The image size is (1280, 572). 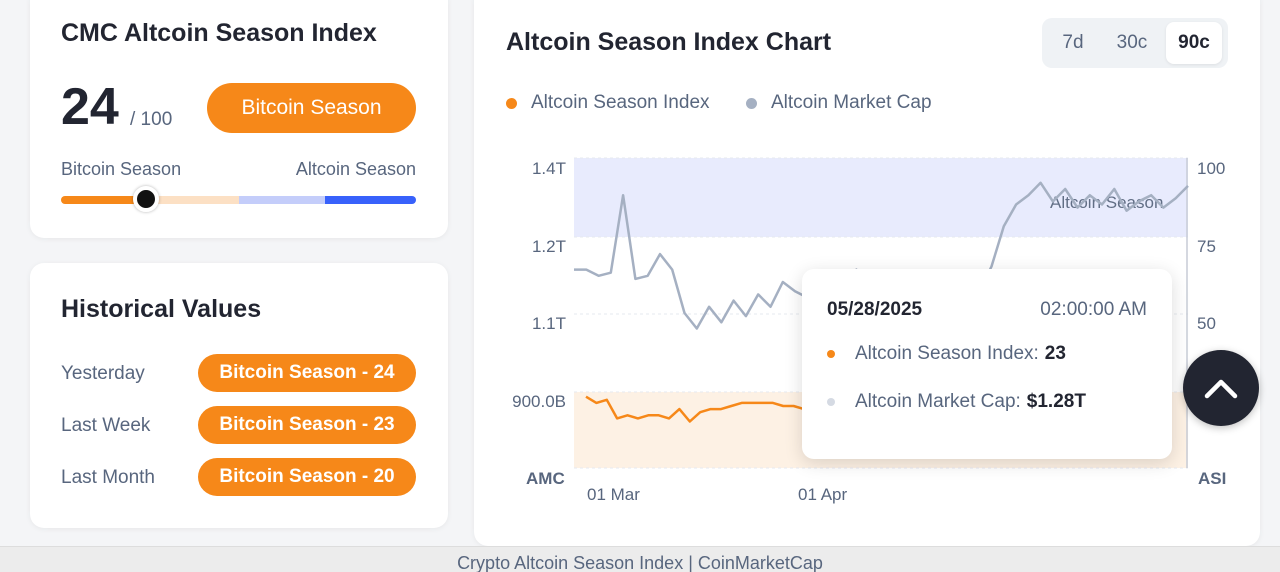 I want to click on hist-label-yesterday: Yesterday, so click(x=103, y=373).